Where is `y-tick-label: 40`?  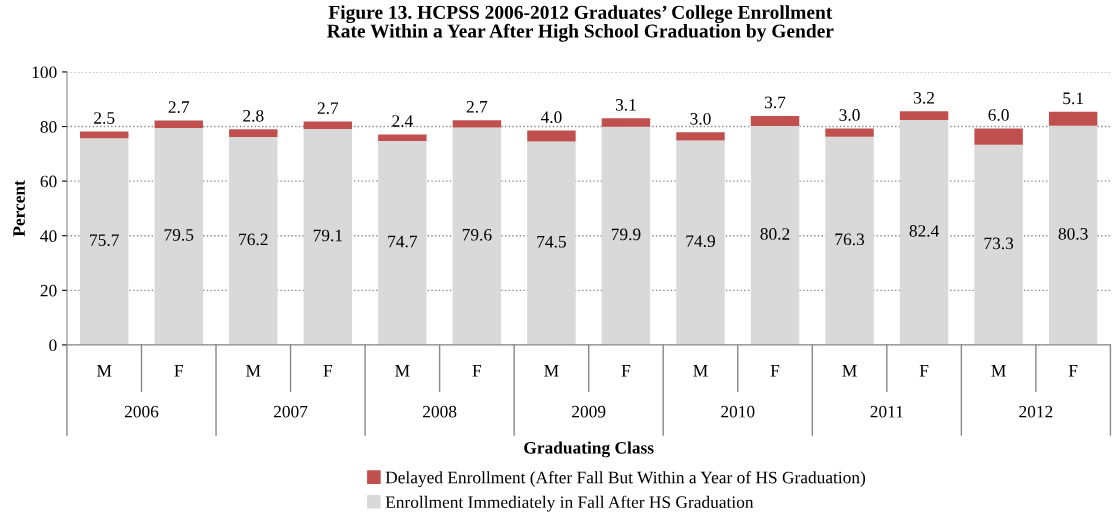
y-tick-label: 40 is located at coordinates (48, 236).